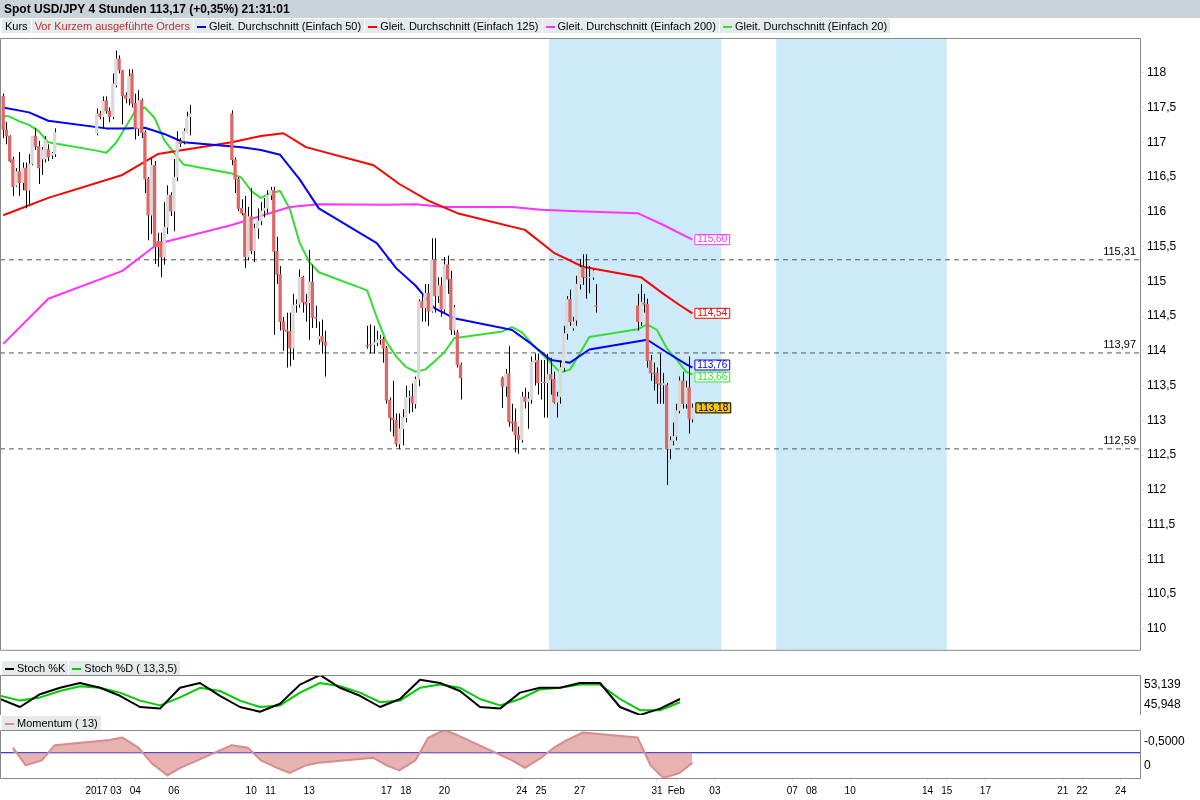 The width and height of the screenshot is (1200, 800). Describe the element at coordinates (52, 723) in the screenshot. I see `legend-label: Momentum ( 13)` at that location.